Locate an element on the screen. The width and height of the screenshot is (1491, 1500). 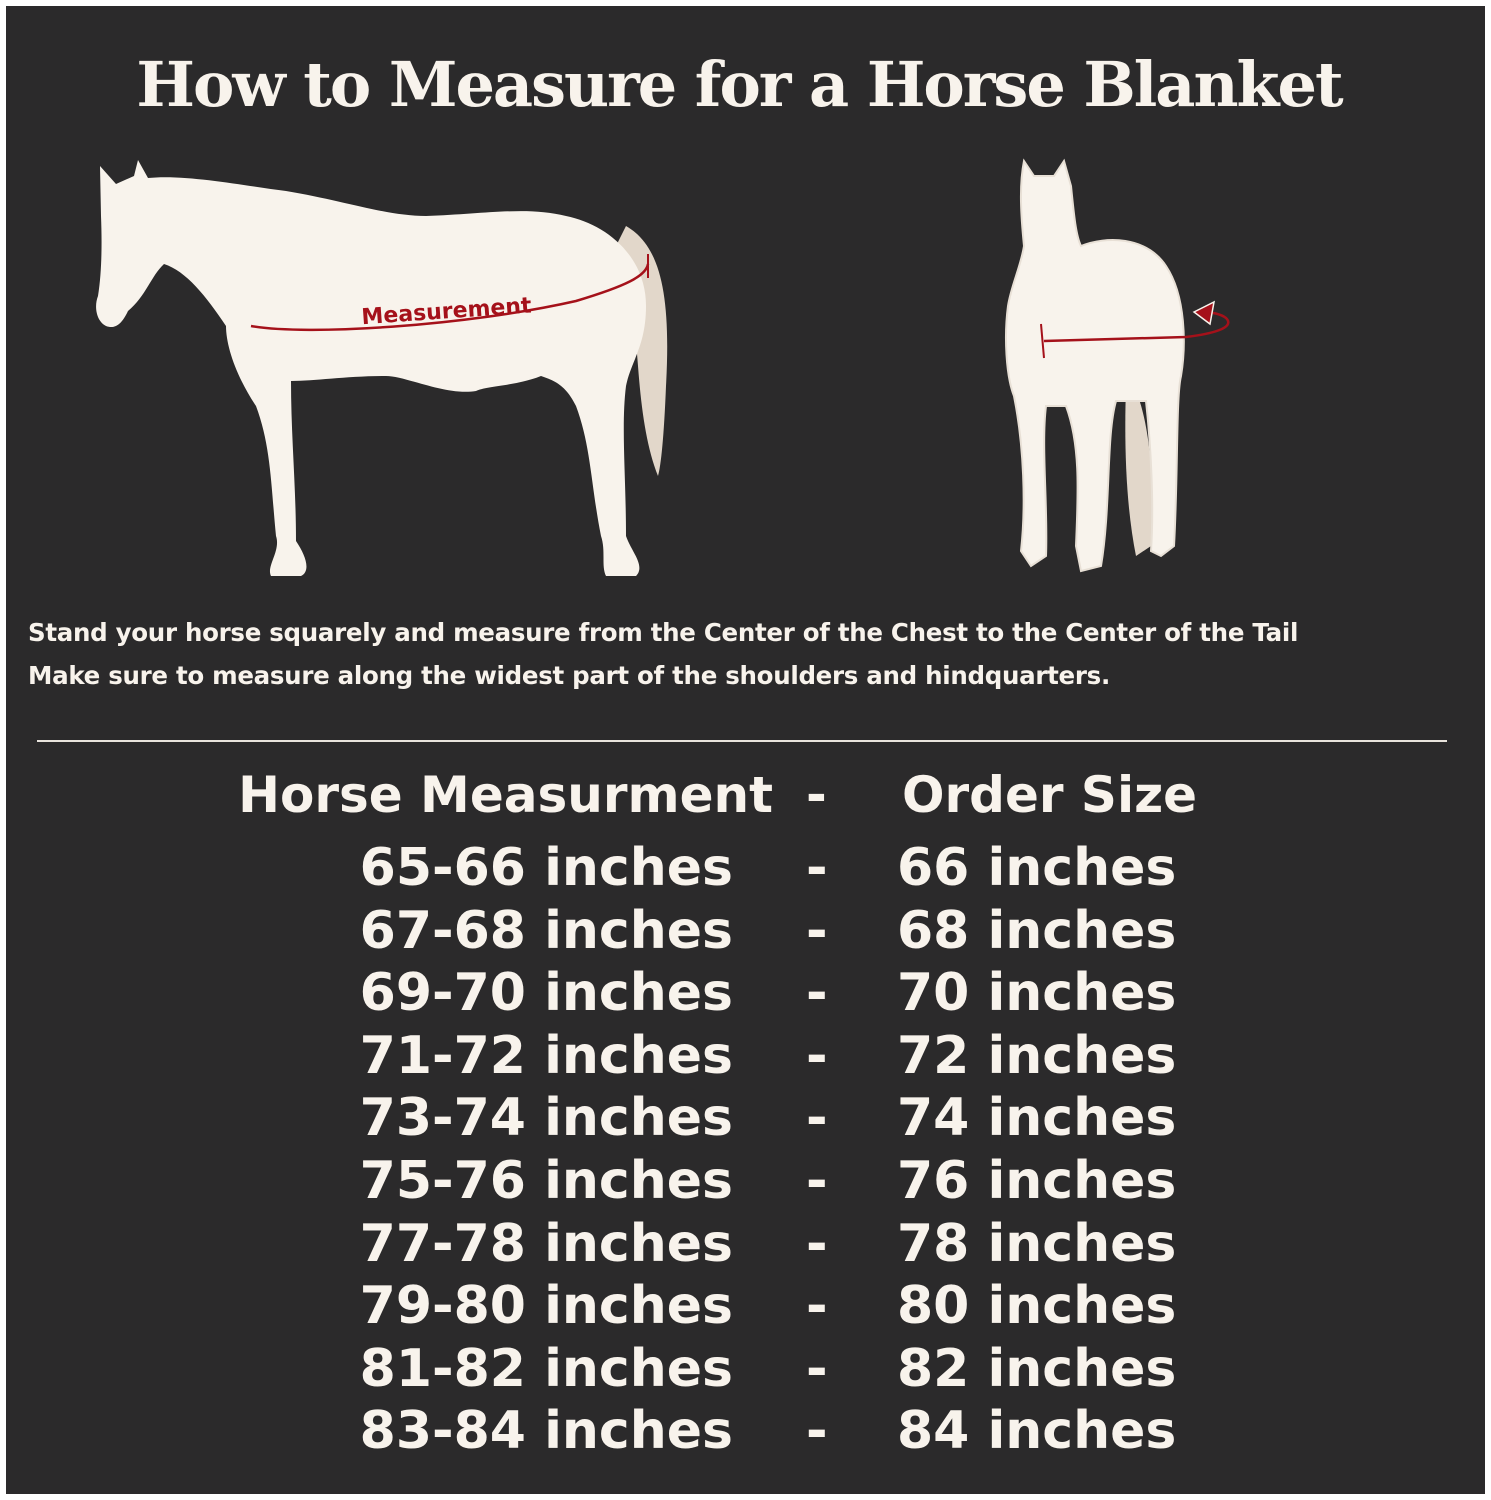
order-size-cell: 82 inches is located at coordinates (1037, 1368).